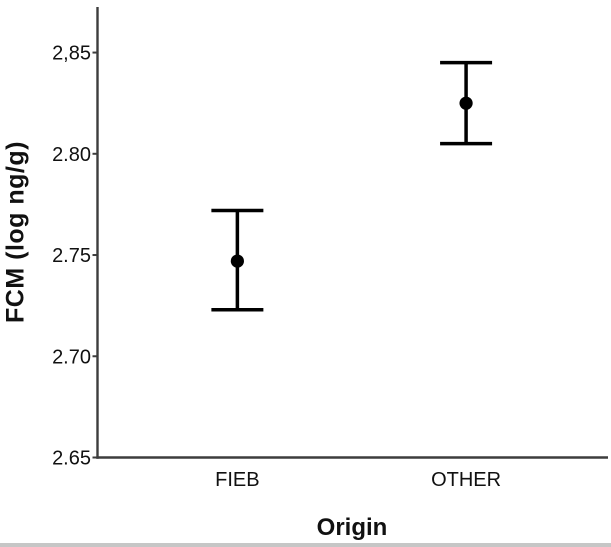  Describe the element at coordinates (15, 232) in the screenshot. I see `y-axis-title: FCM (log ng/g)` at that location.